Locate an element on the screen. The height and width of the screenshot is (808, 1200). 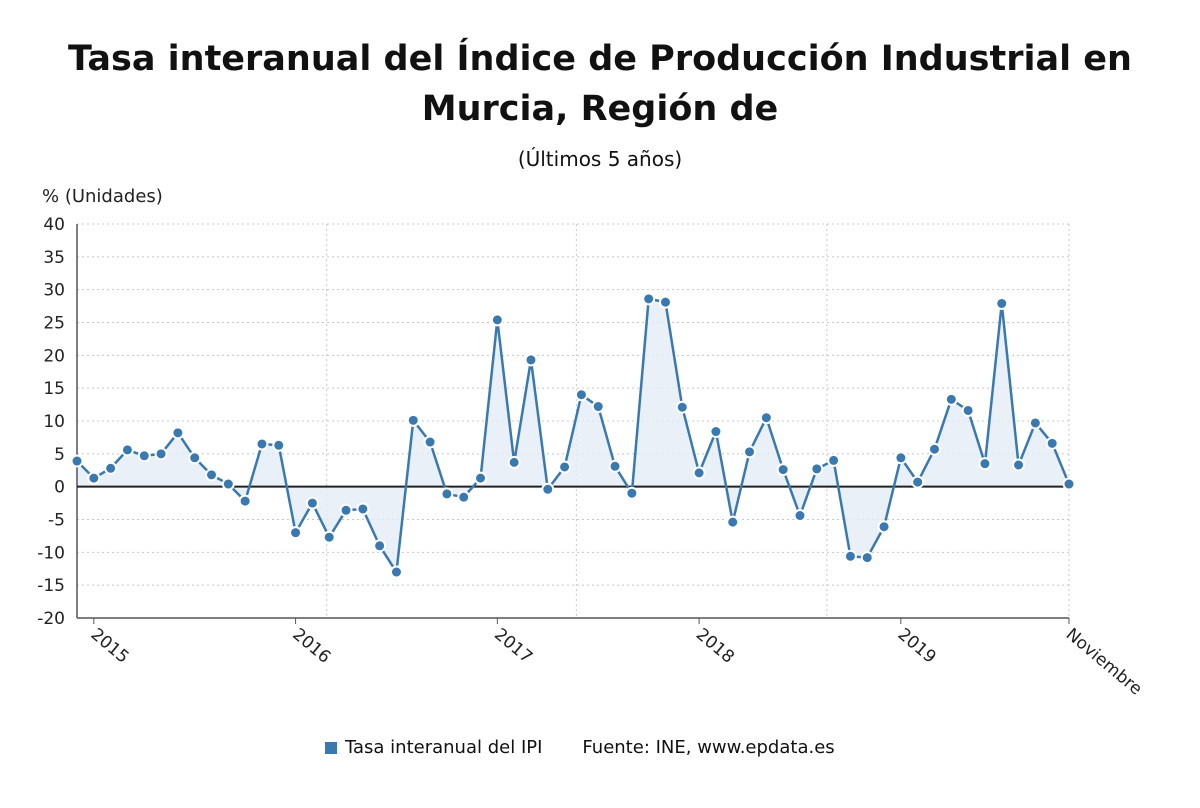
y-tick-label: 5 is located at coordinates (59, 455).